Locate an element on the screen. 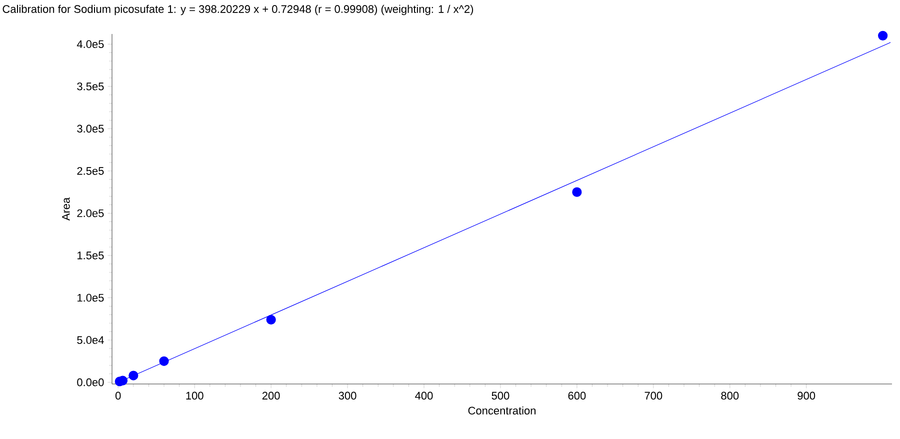 The image size is (900, 439). x-tick-label: 200 is located at coordinates (271, 396).